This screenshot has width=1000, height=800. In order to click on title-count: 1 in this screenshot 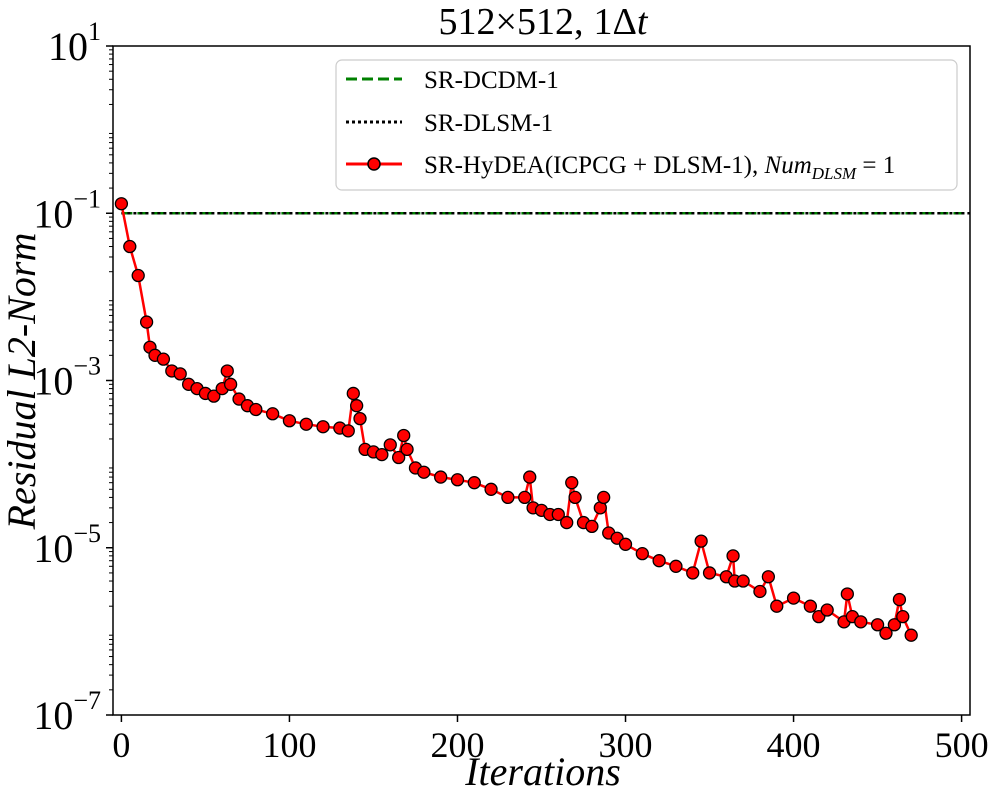, I will do `click(602, 22)`.